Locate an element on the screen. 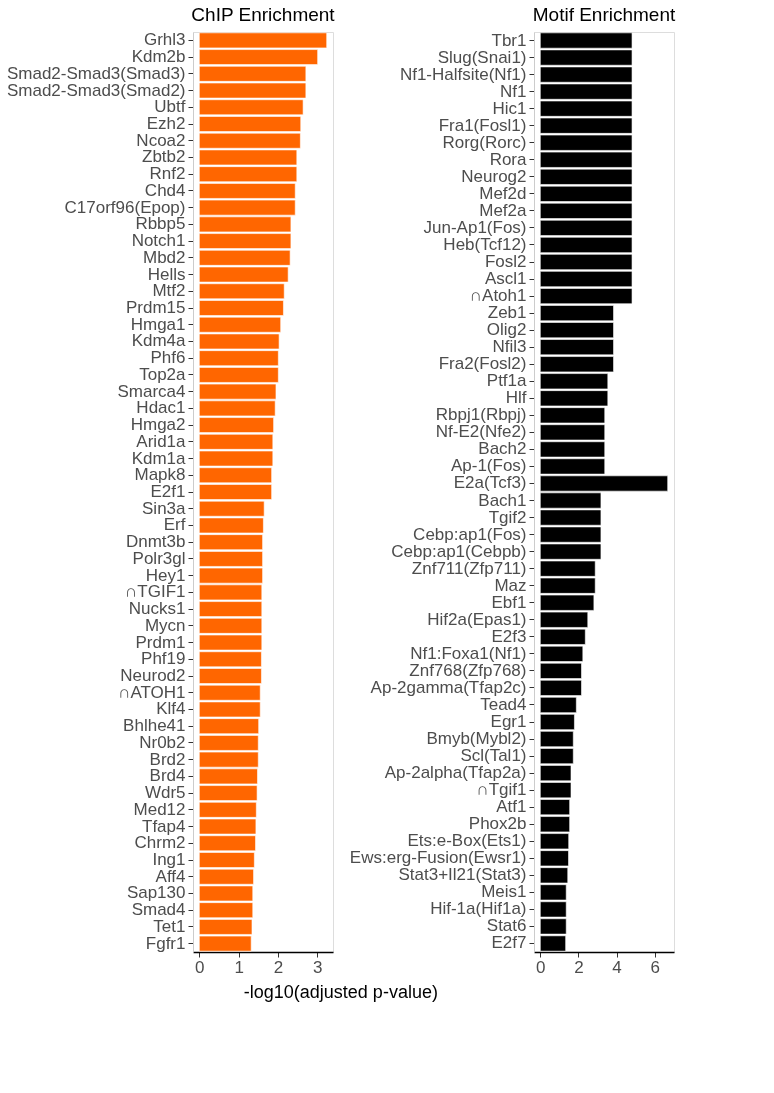 The height and width of the screenshot is (1093, 774). y-tick-label: Egr1 is located at coordinates (508, 721).